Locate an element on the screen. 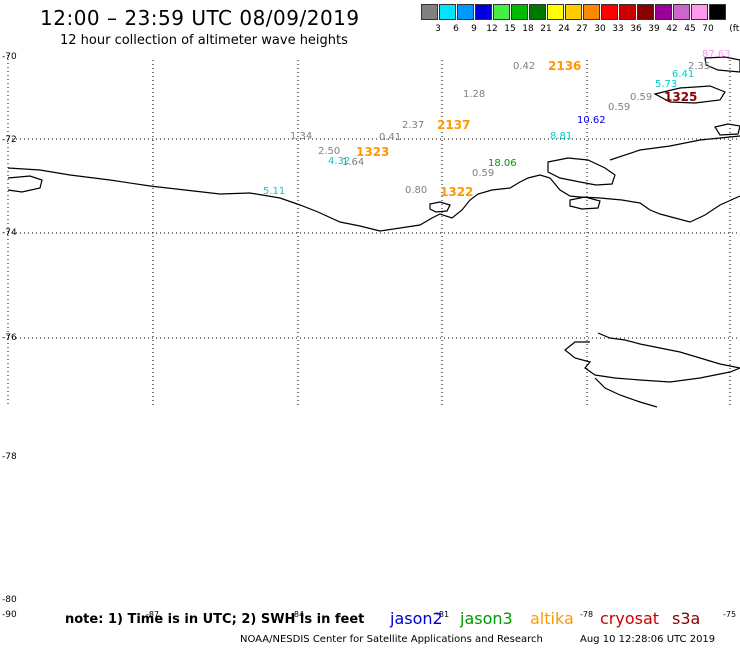 The image size is (740, 650). legend-unit: (ft) is located at coordinates (734, 29).